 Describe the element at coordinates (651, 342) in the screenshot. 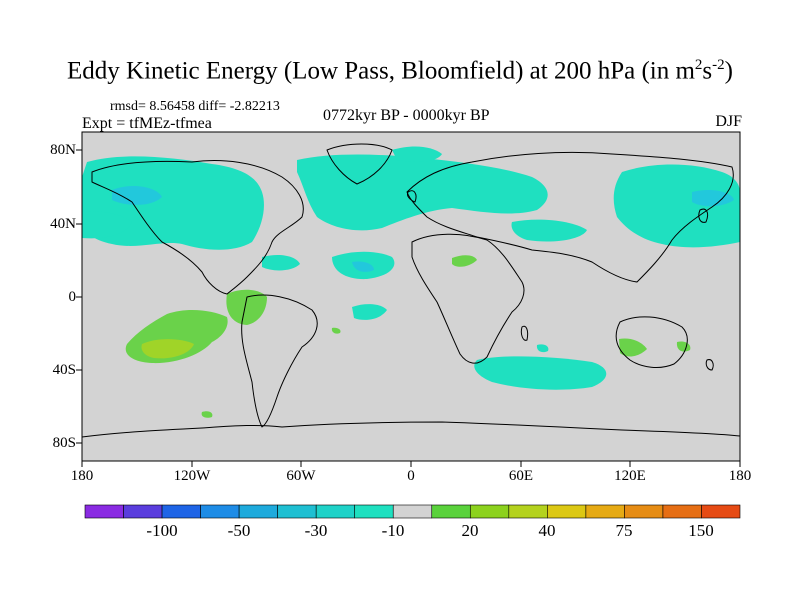

I see `coastline-australia` at that location.